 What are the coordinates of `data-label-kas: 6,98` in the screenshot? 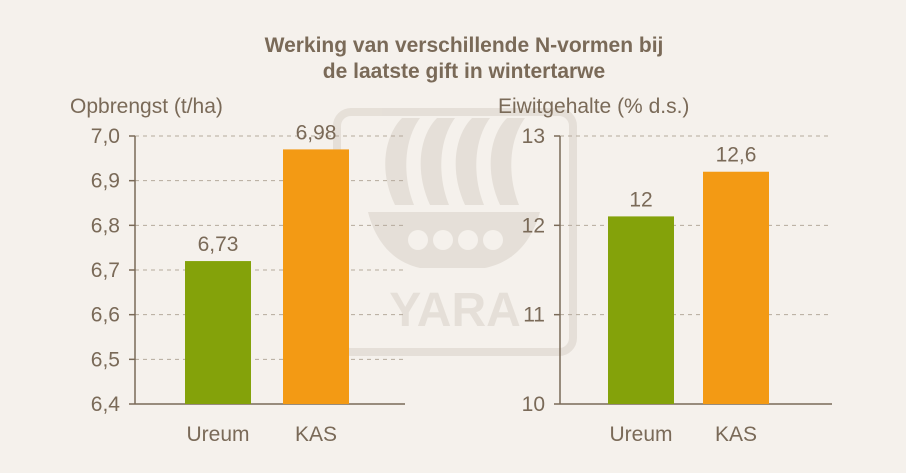 It's located at (316, 132).